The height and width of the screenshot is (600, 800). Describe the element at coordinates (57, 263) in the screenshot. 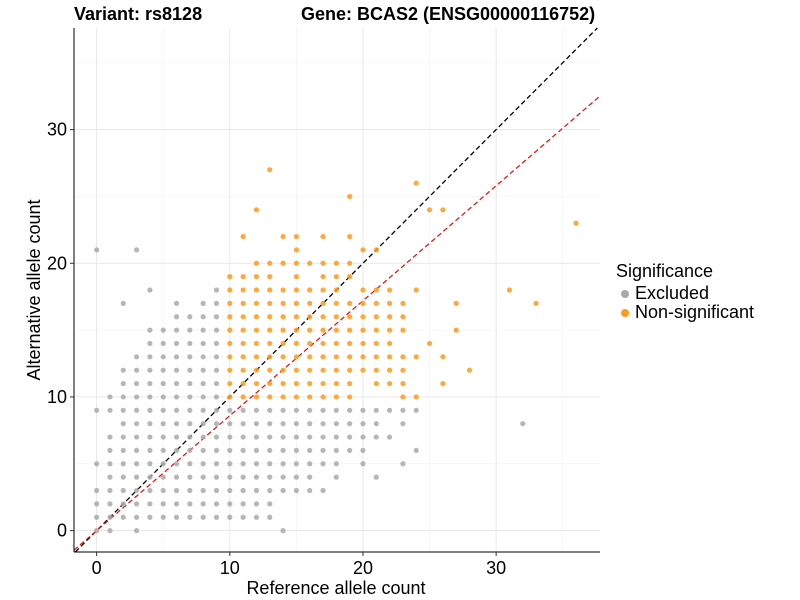

I see `y-tick-label: 20` at that location.